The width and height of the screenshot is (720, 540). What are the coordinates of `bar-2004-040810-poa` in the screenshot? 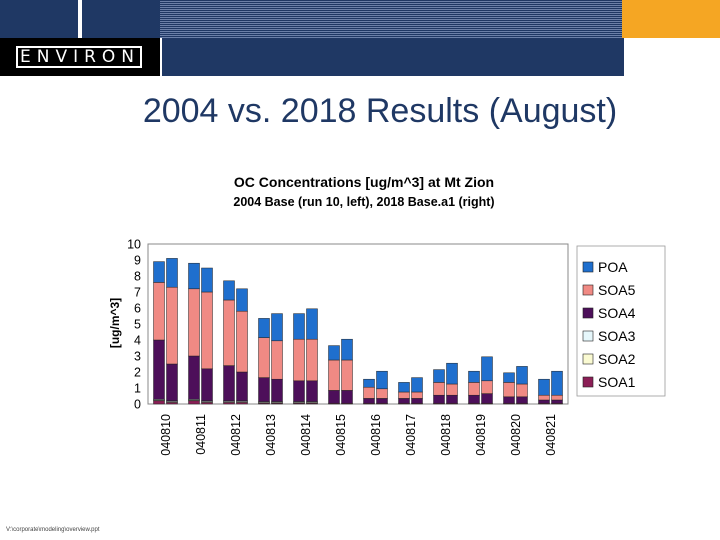 It's located at (159, 272).